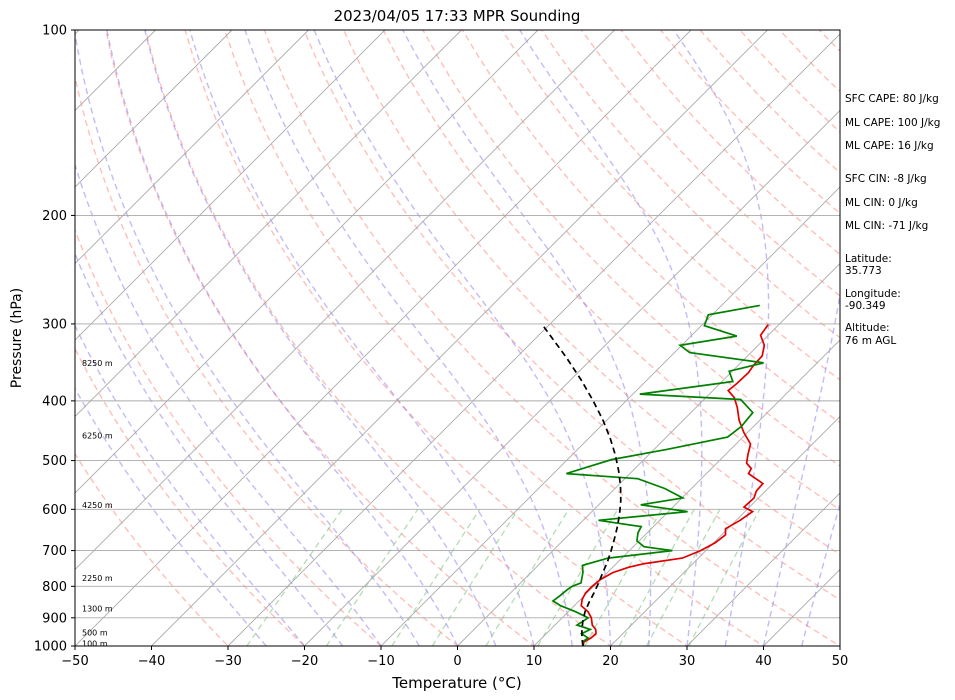 This screenshot has width=955, height=700. I want to click on x-tick-label: −20, so click(304, 661).